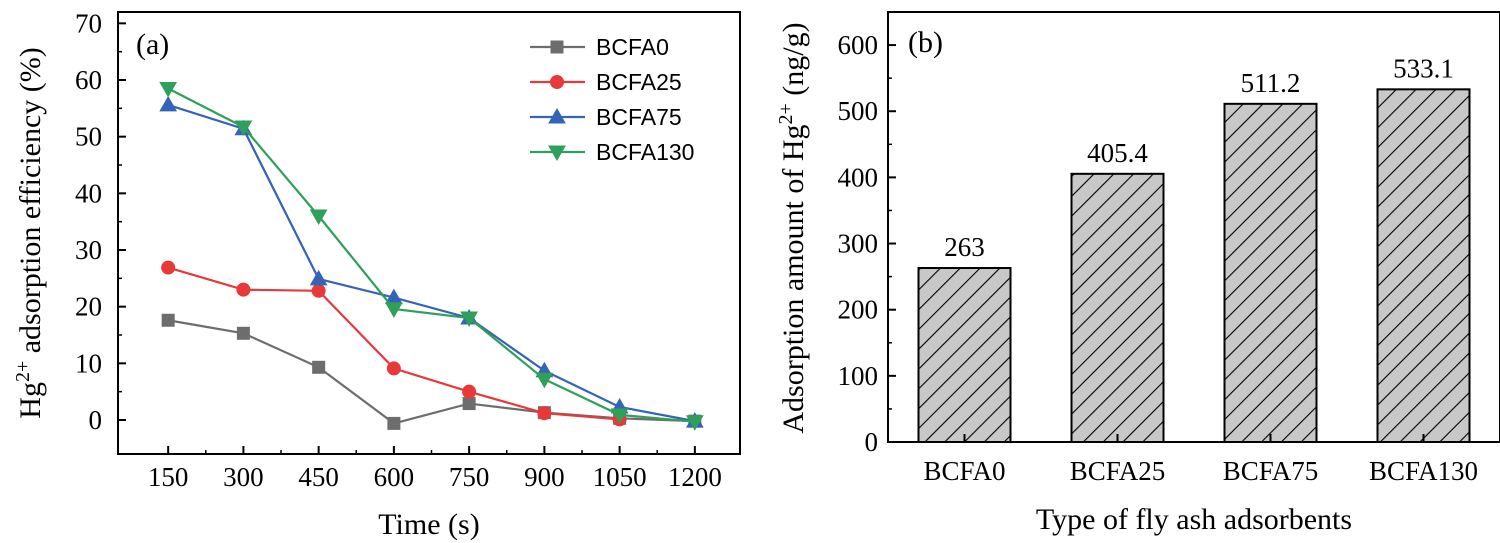 Image resolution: width=1500 pixels, height=543 pixels. I want to click on panel-b-y-tick-label: 400, so click(858, 177).